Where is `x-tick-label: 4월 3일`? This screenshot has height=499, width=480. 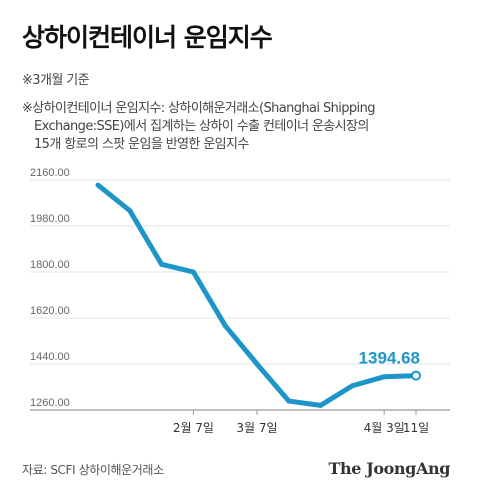
x-tick-label: 4월 3일 is located at coordinates (384, 428).